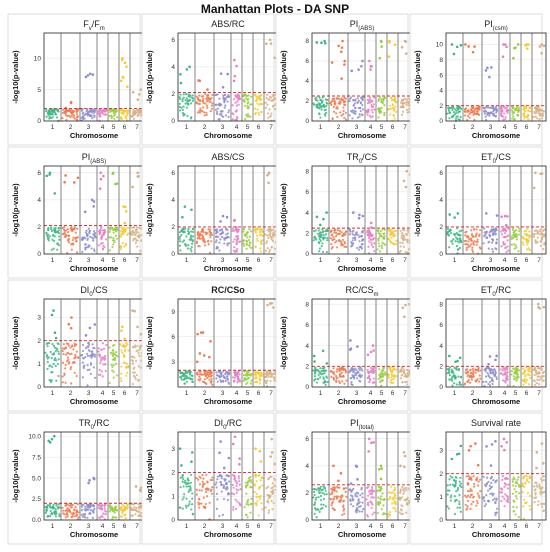 This screenshot has width=550, height=552. Describe the element at coordinates (137, 393) in the screenshot. I see `x-tick-label: 7` at that location.